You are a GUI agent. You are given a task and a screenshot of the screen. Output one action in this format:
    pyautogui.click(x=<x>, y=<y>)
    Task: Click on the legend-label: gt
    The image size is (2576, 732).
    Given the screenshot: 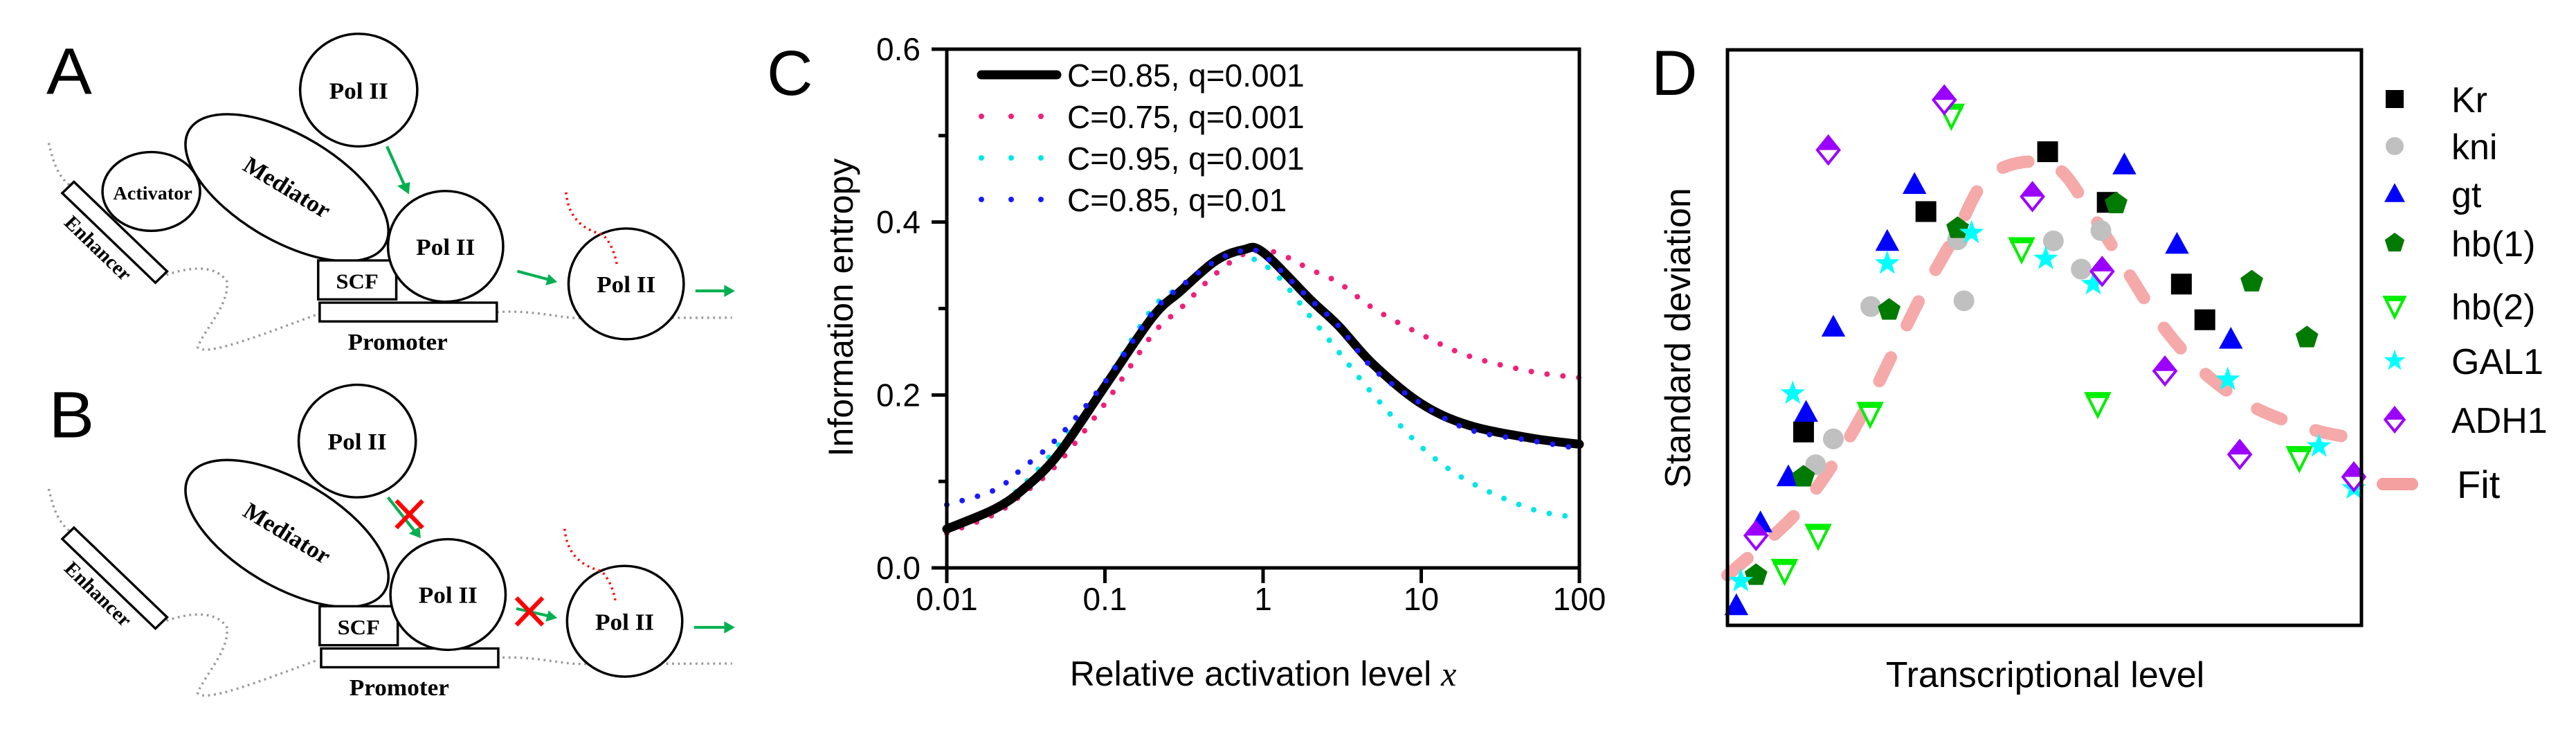 What is the action you would take?
    pyautogui.click(x=2466, y=195)
    